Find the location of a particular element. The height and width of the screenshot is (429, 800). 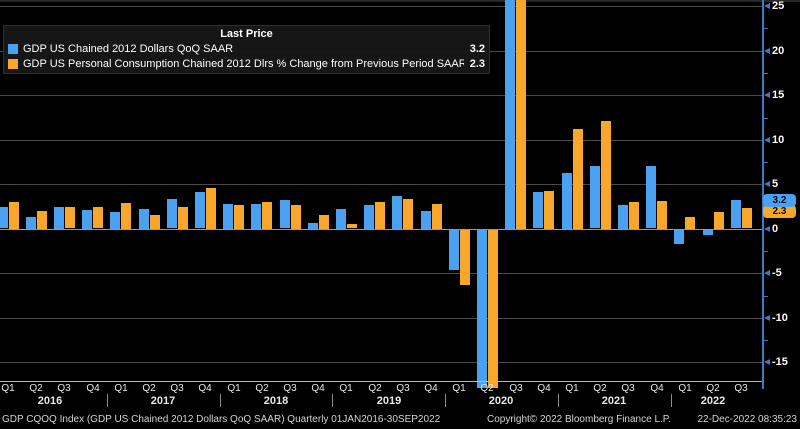

bar-pce-2018-Q2 is located at coordinates (267, 215).